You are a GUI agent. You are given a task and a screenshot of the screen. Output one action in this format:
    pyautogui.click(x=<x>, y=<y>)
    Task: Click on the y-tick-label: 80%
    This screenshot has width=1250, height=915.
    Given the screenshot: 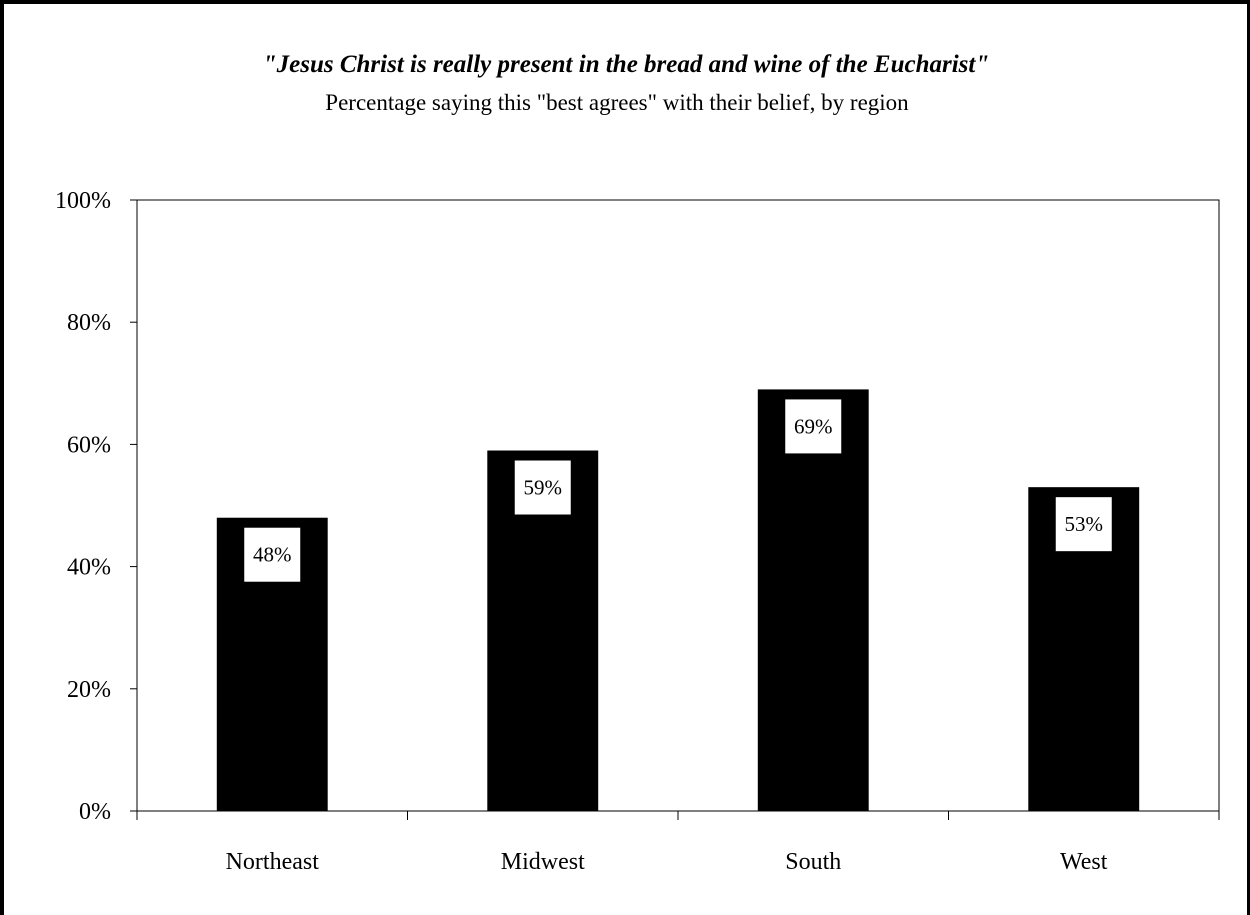 What is the action you would take?
    pyautogui.click(x=89, y=323)
    